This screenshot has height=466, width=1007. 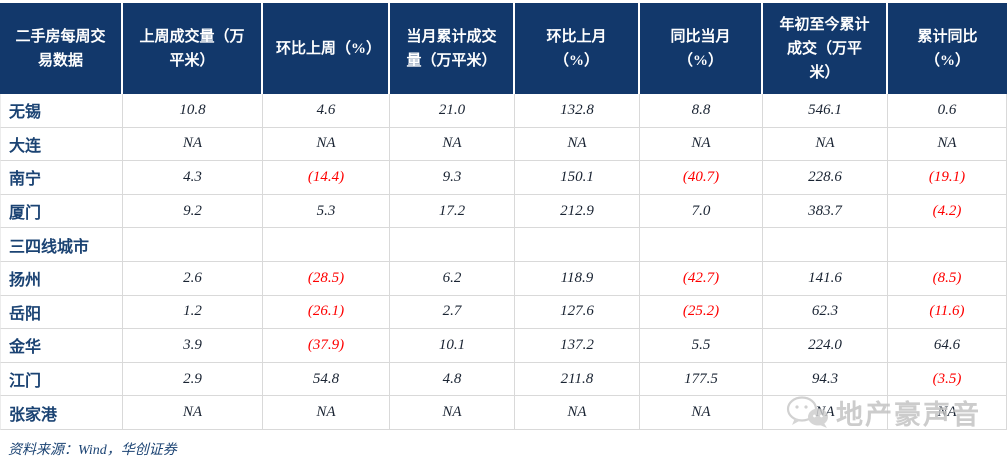 I want to click on value-cell: 8.8, so click(x=701, y=111).